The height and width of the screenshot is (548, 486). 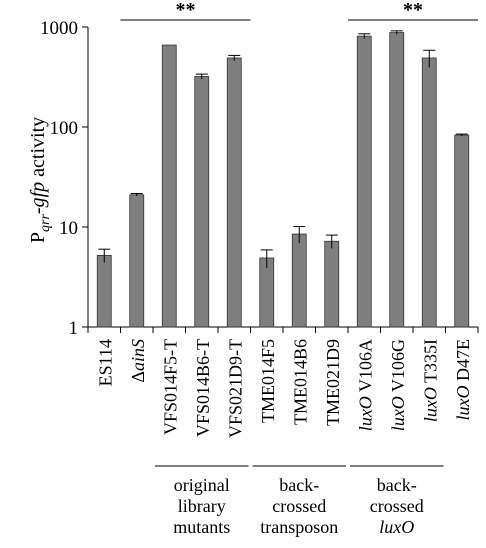 I want to click on x-tick-label: luxO T335I, so click(x=430, y=380).